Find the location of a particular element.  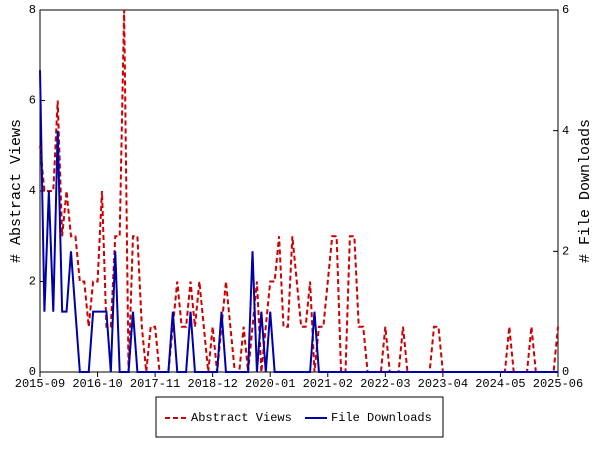

y2-tick-label: 4 is located at coordinates (565, 131).